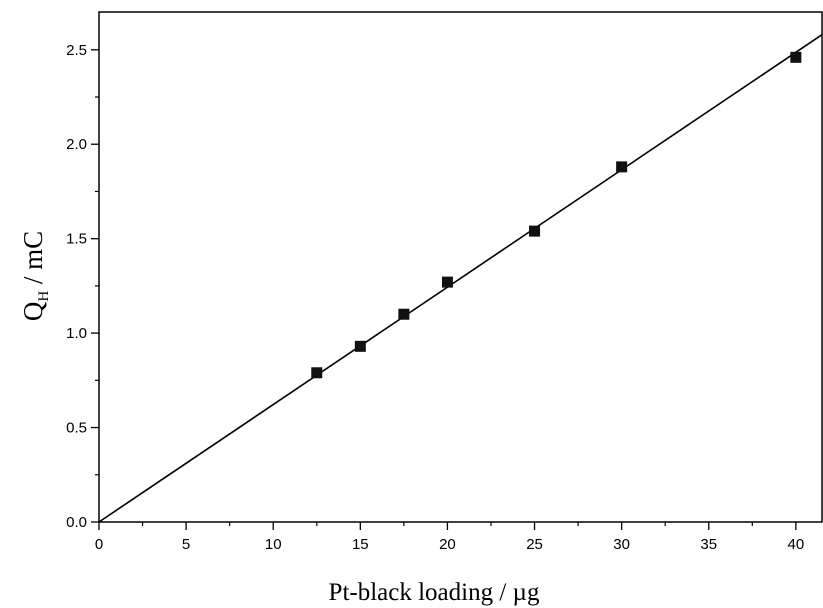 This screenshot has height=608, width=823. What do you see at coordinates (99, 544) in the screenshot?
I see `x-tick-label: 0` at bounding box center [99, 544].